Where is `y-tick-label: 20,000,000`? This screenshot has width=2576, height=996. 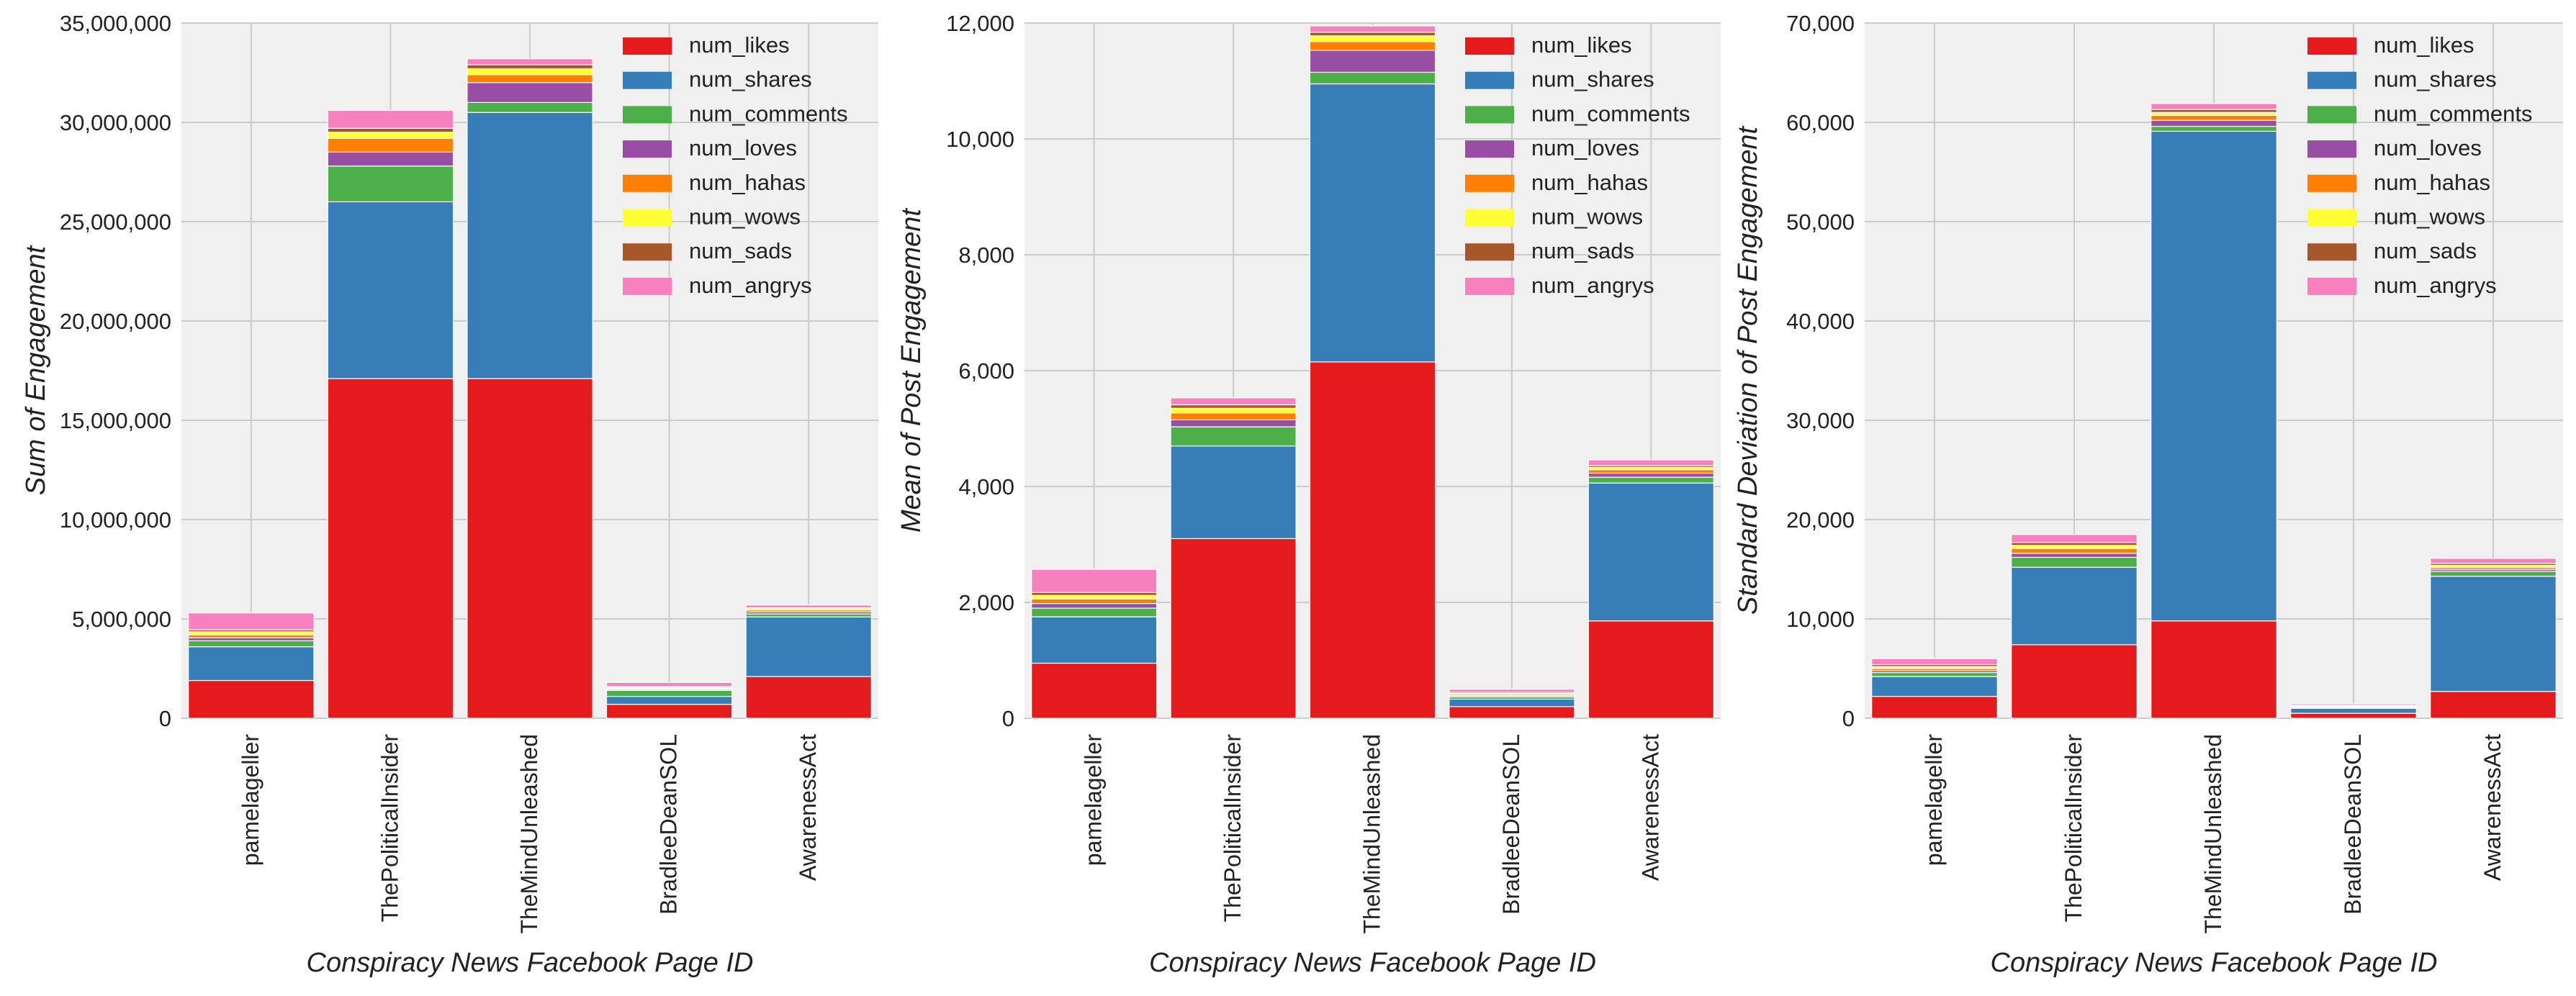 y-tick-label: 20,000,000 is located at coordinates (115, 321).